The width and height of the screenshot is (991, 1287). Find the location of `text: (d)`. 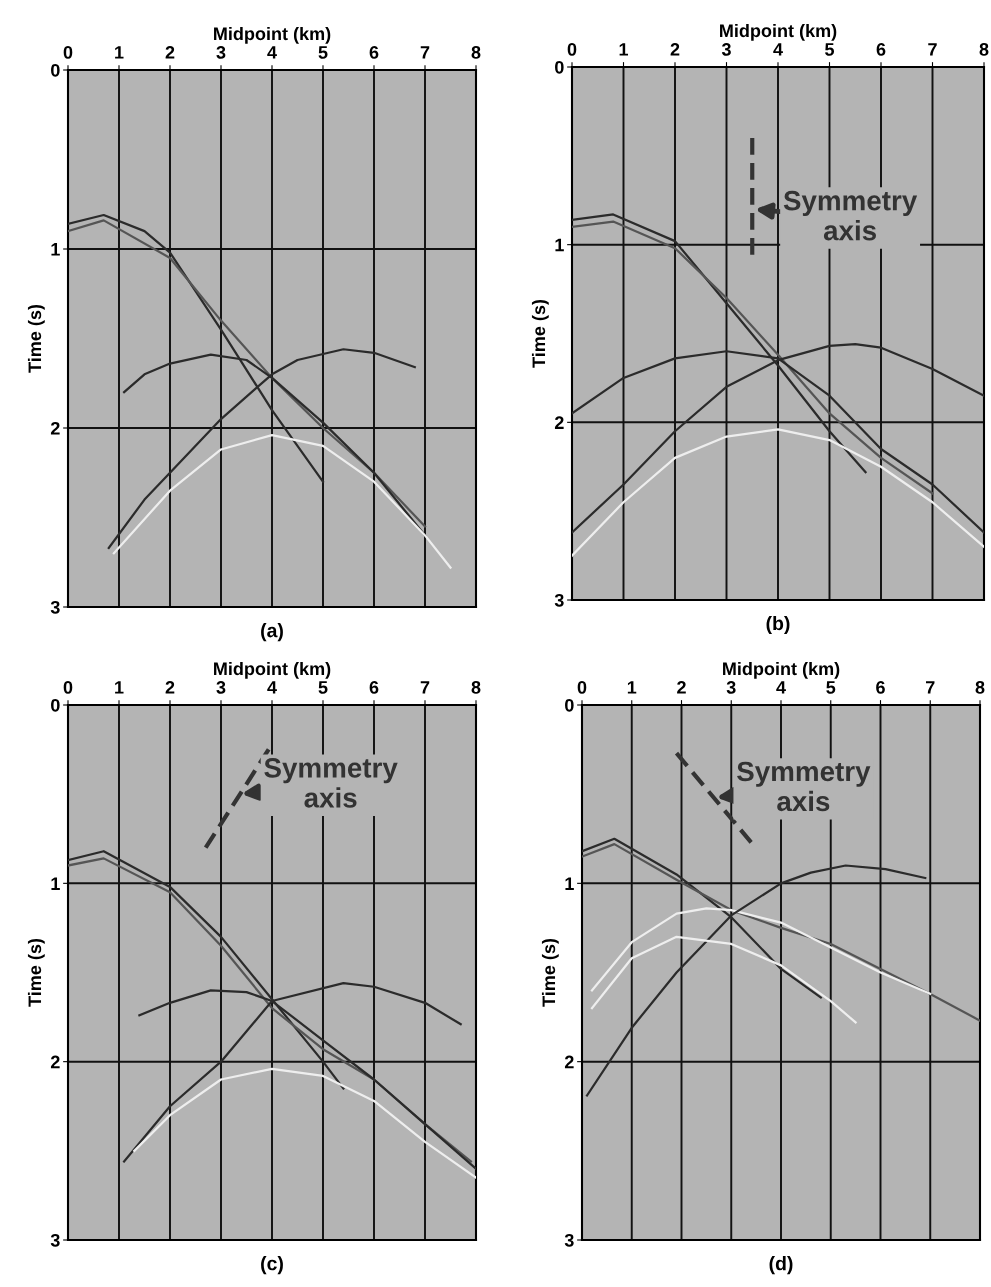

text: (d) is located at coordinates (781, 1265).